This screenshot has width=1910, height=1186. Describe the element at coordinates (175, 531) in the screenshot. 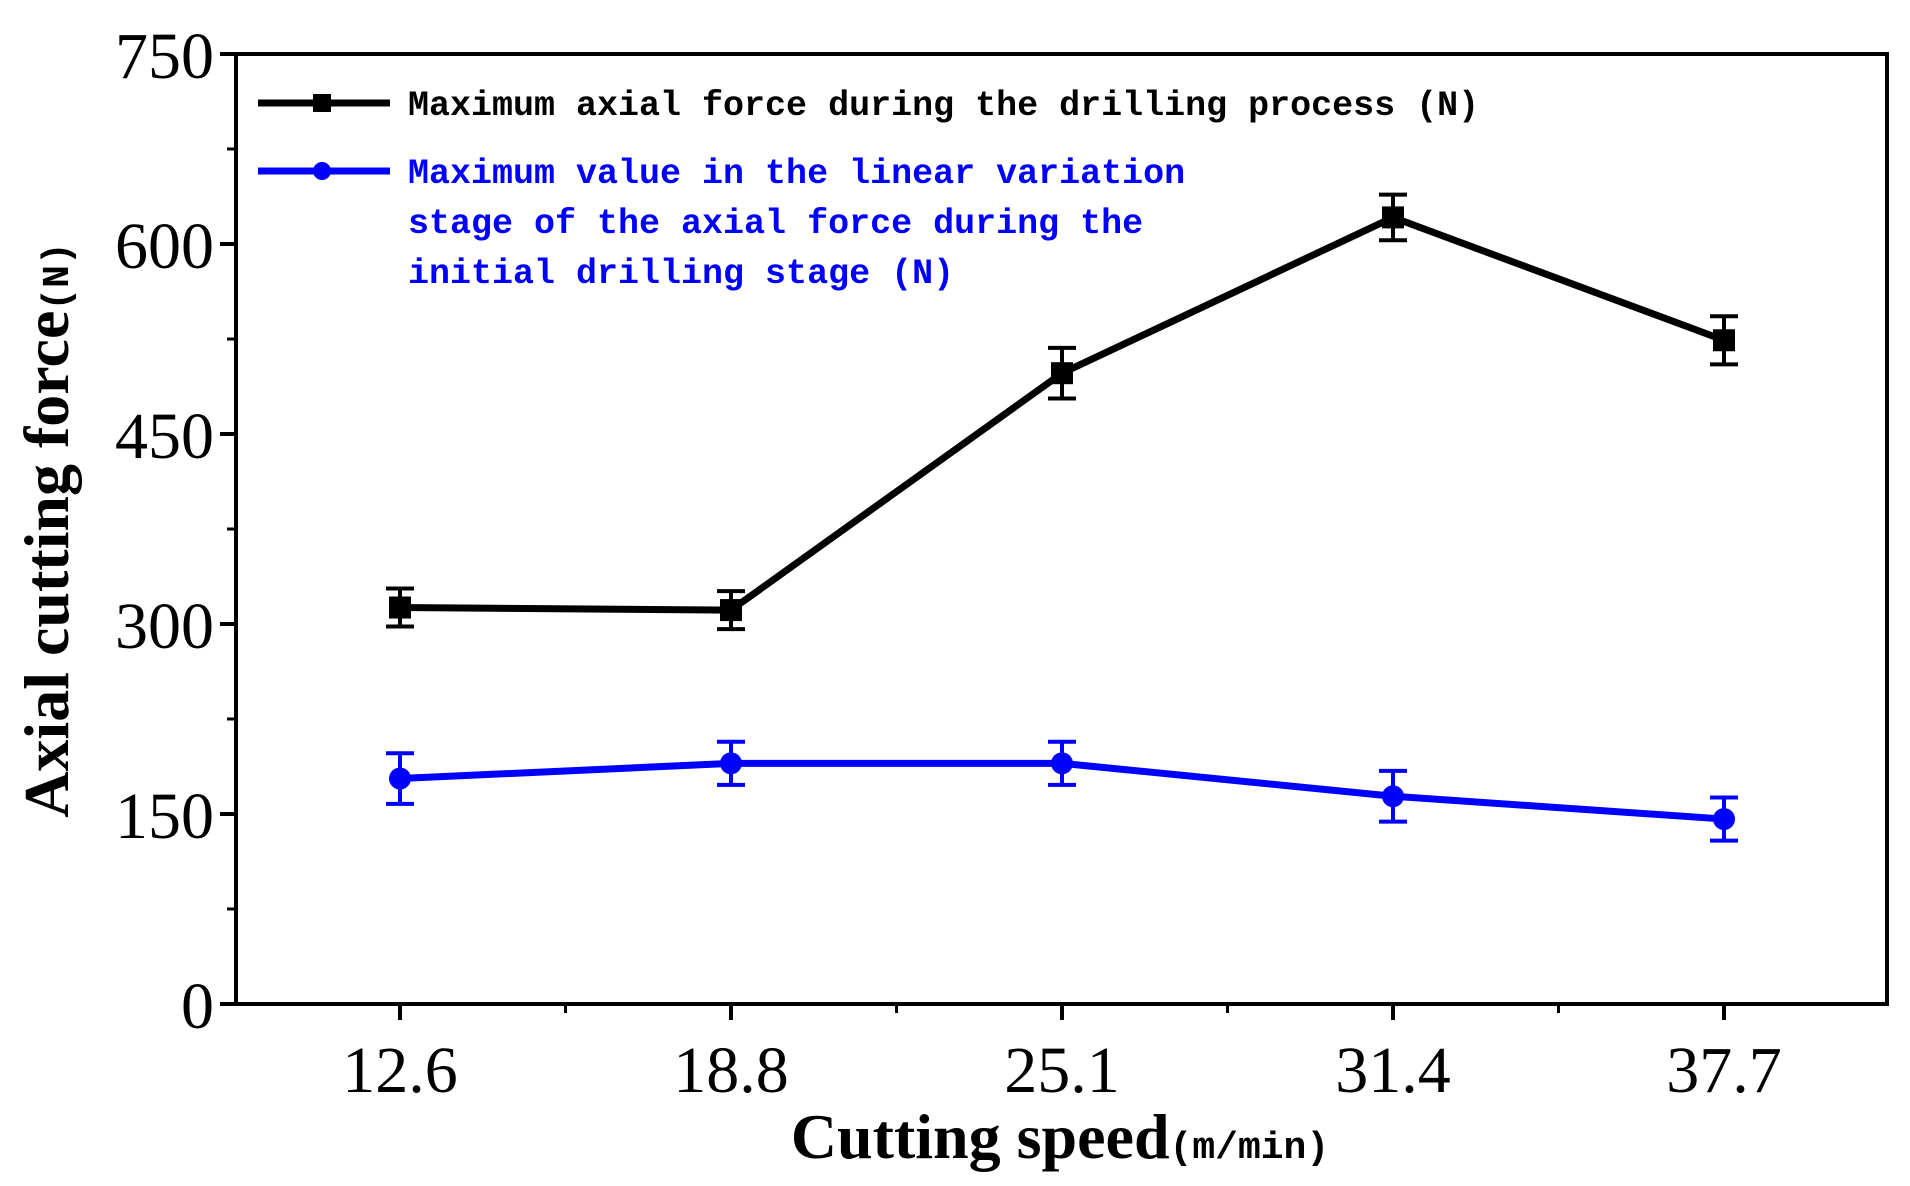

I see `y-axis: 0 150 300 450 600 750` at that location.